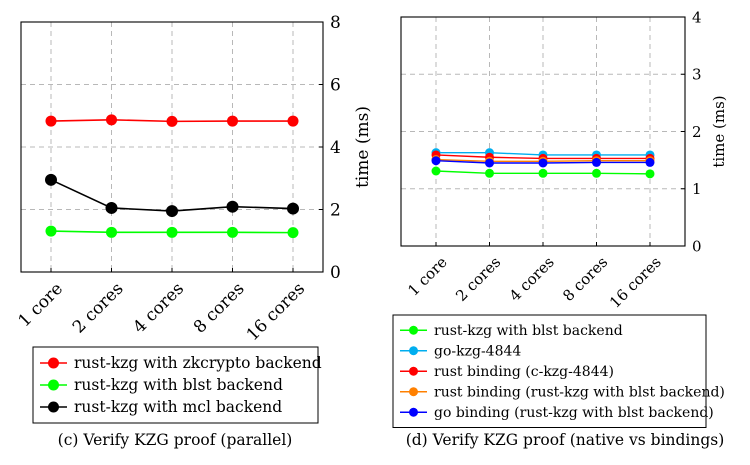 This screenshot has height=465, width=750. What do you see at coordinates (178, 407) in the screenshot?
I see `legend-label: rust-kzg with mcl backend` at bounding box center [178, 407].